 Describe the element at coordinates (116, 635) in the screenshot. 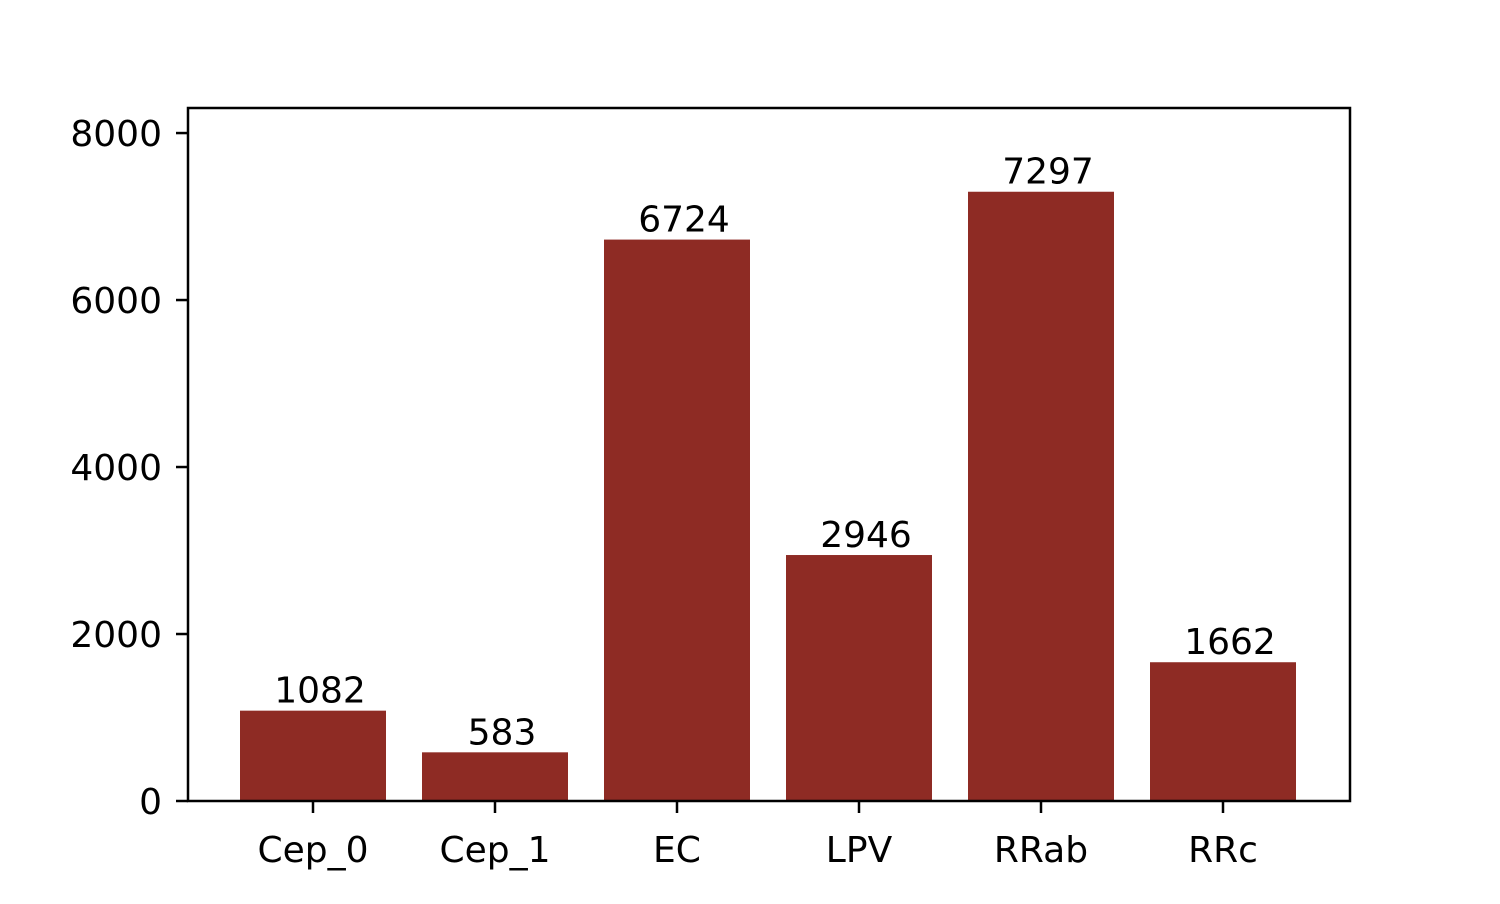

I see `y-tick-label-2000: 2000` at that location.